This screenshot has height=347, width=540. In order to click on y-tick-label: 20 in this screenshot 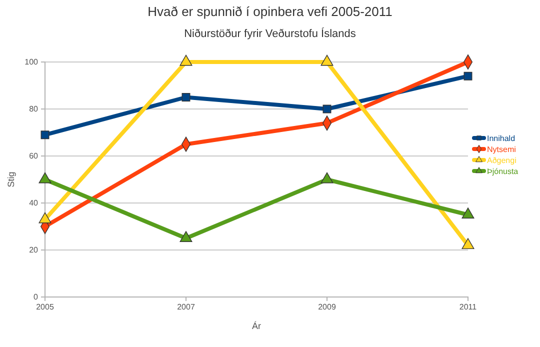, I will do `click(34, 250)`.